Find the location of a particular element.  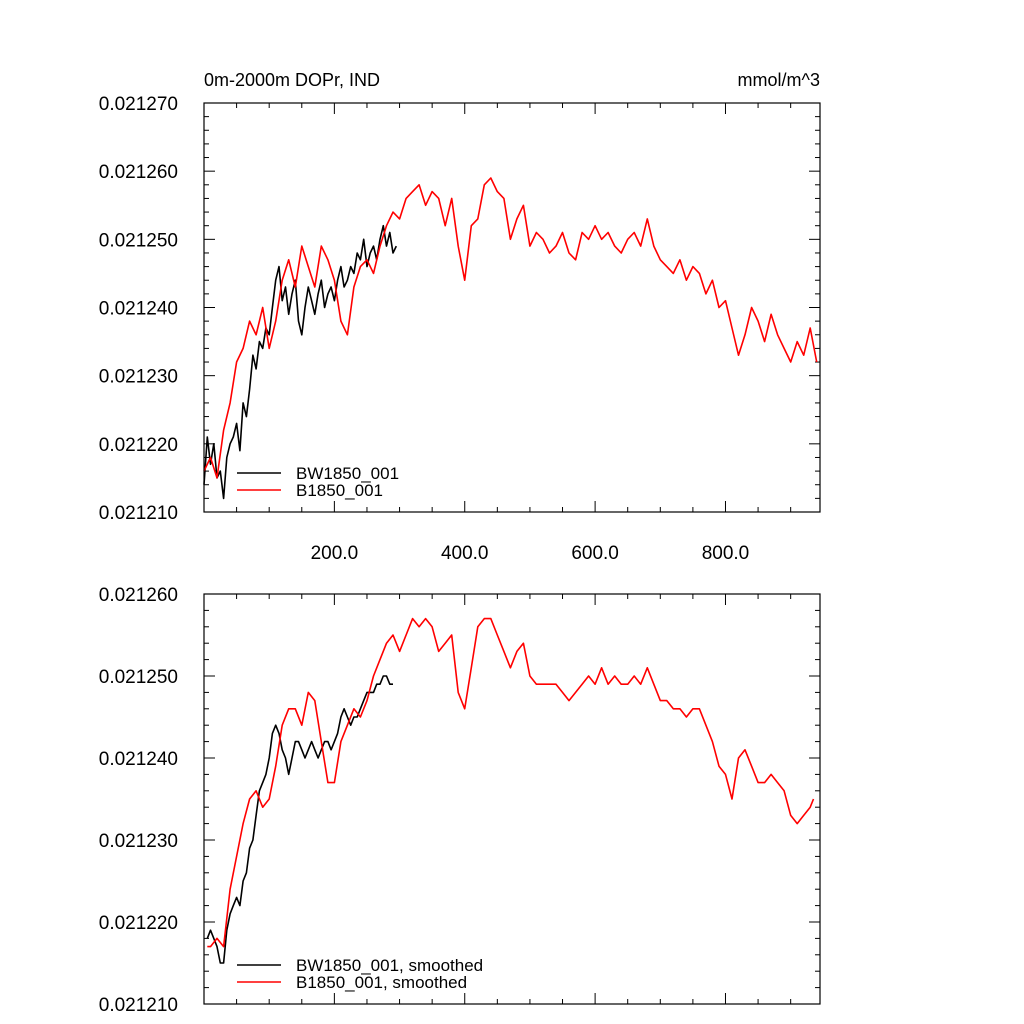

legend-label: B1850_001, smoothed is located at coordinates (381, 982).